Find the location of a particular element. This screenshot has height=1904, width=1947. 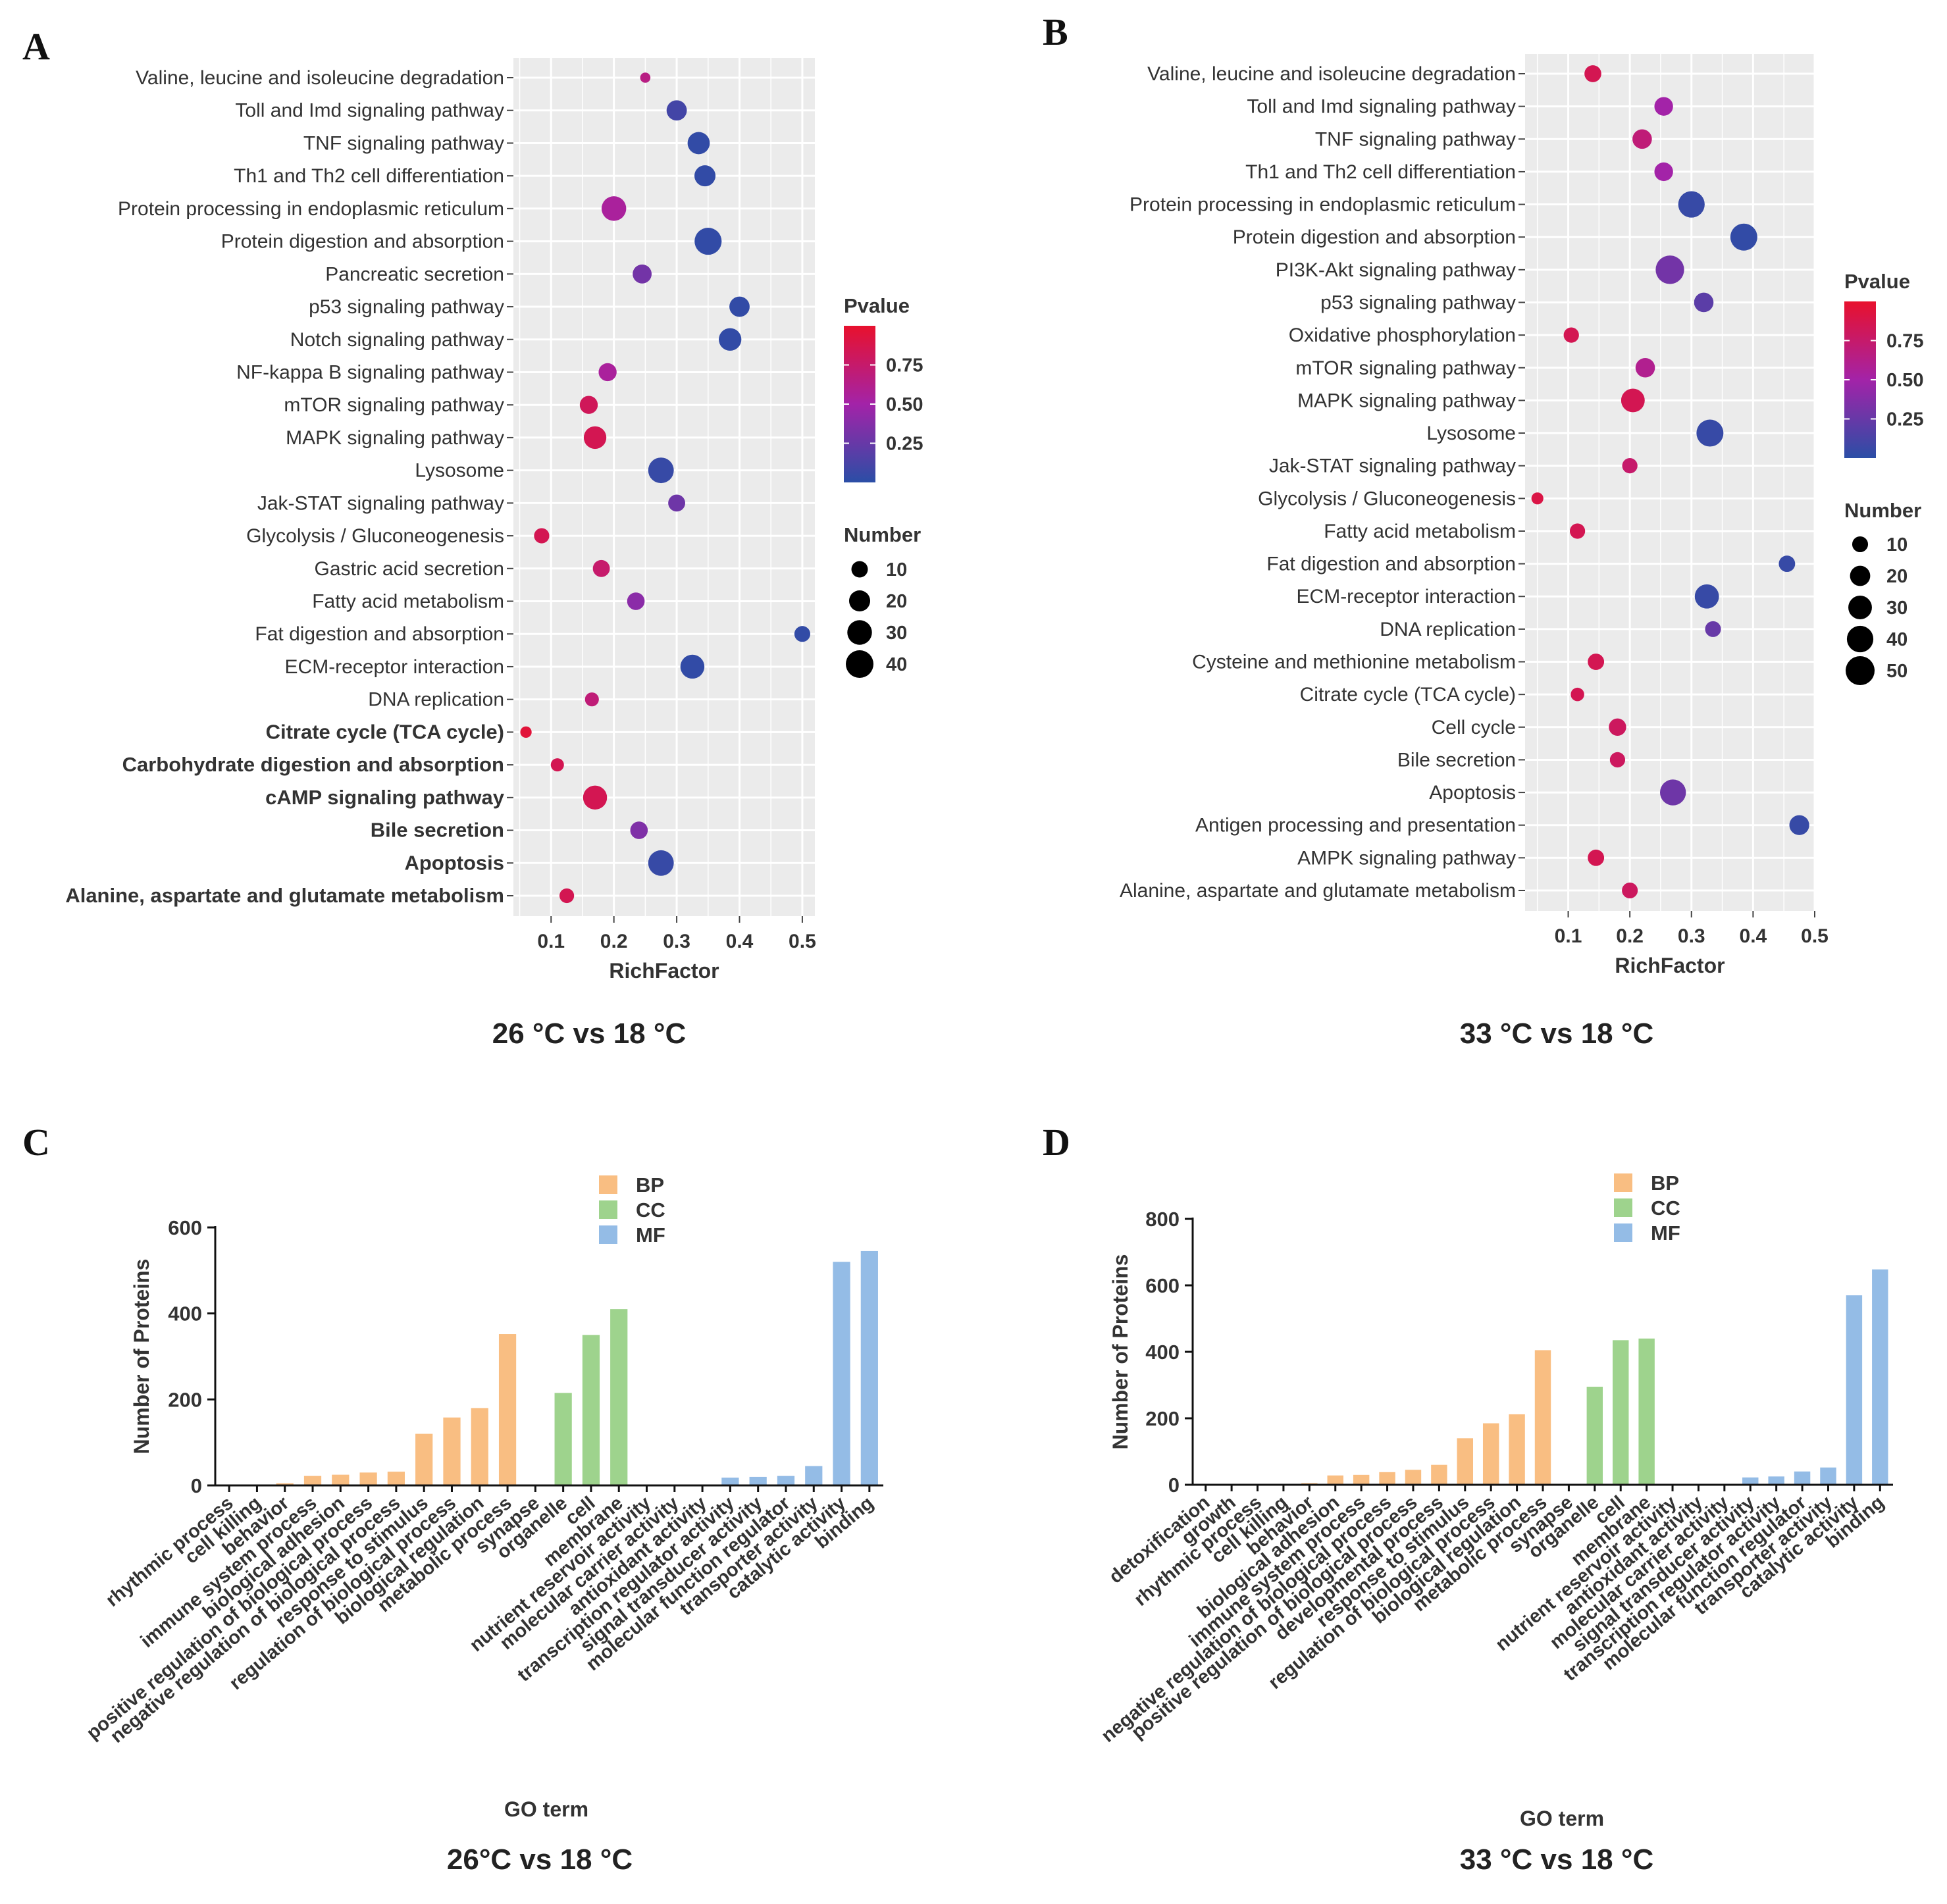

y-tick-label: 0 is located at coordinates (196, 1486).